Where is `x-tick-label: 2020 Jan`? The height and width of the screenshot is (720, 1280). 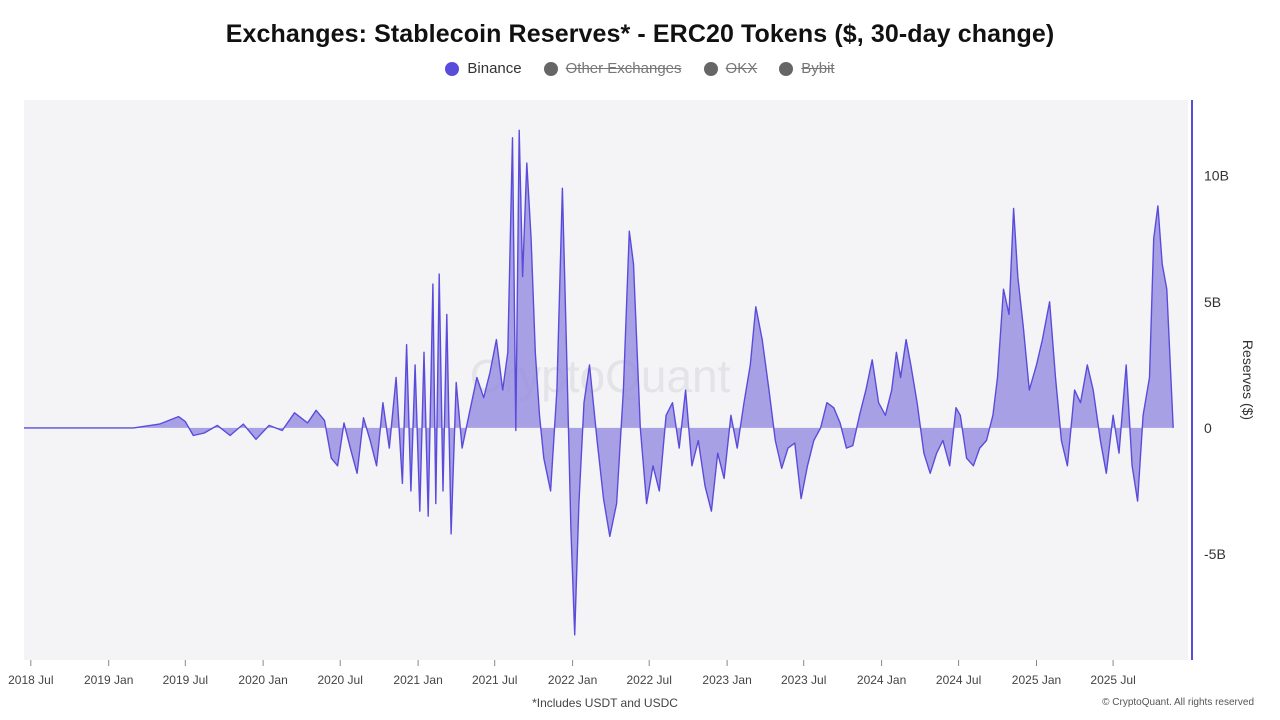
x-tick-label: 2020 Jan is located at coordinates (262, 680).